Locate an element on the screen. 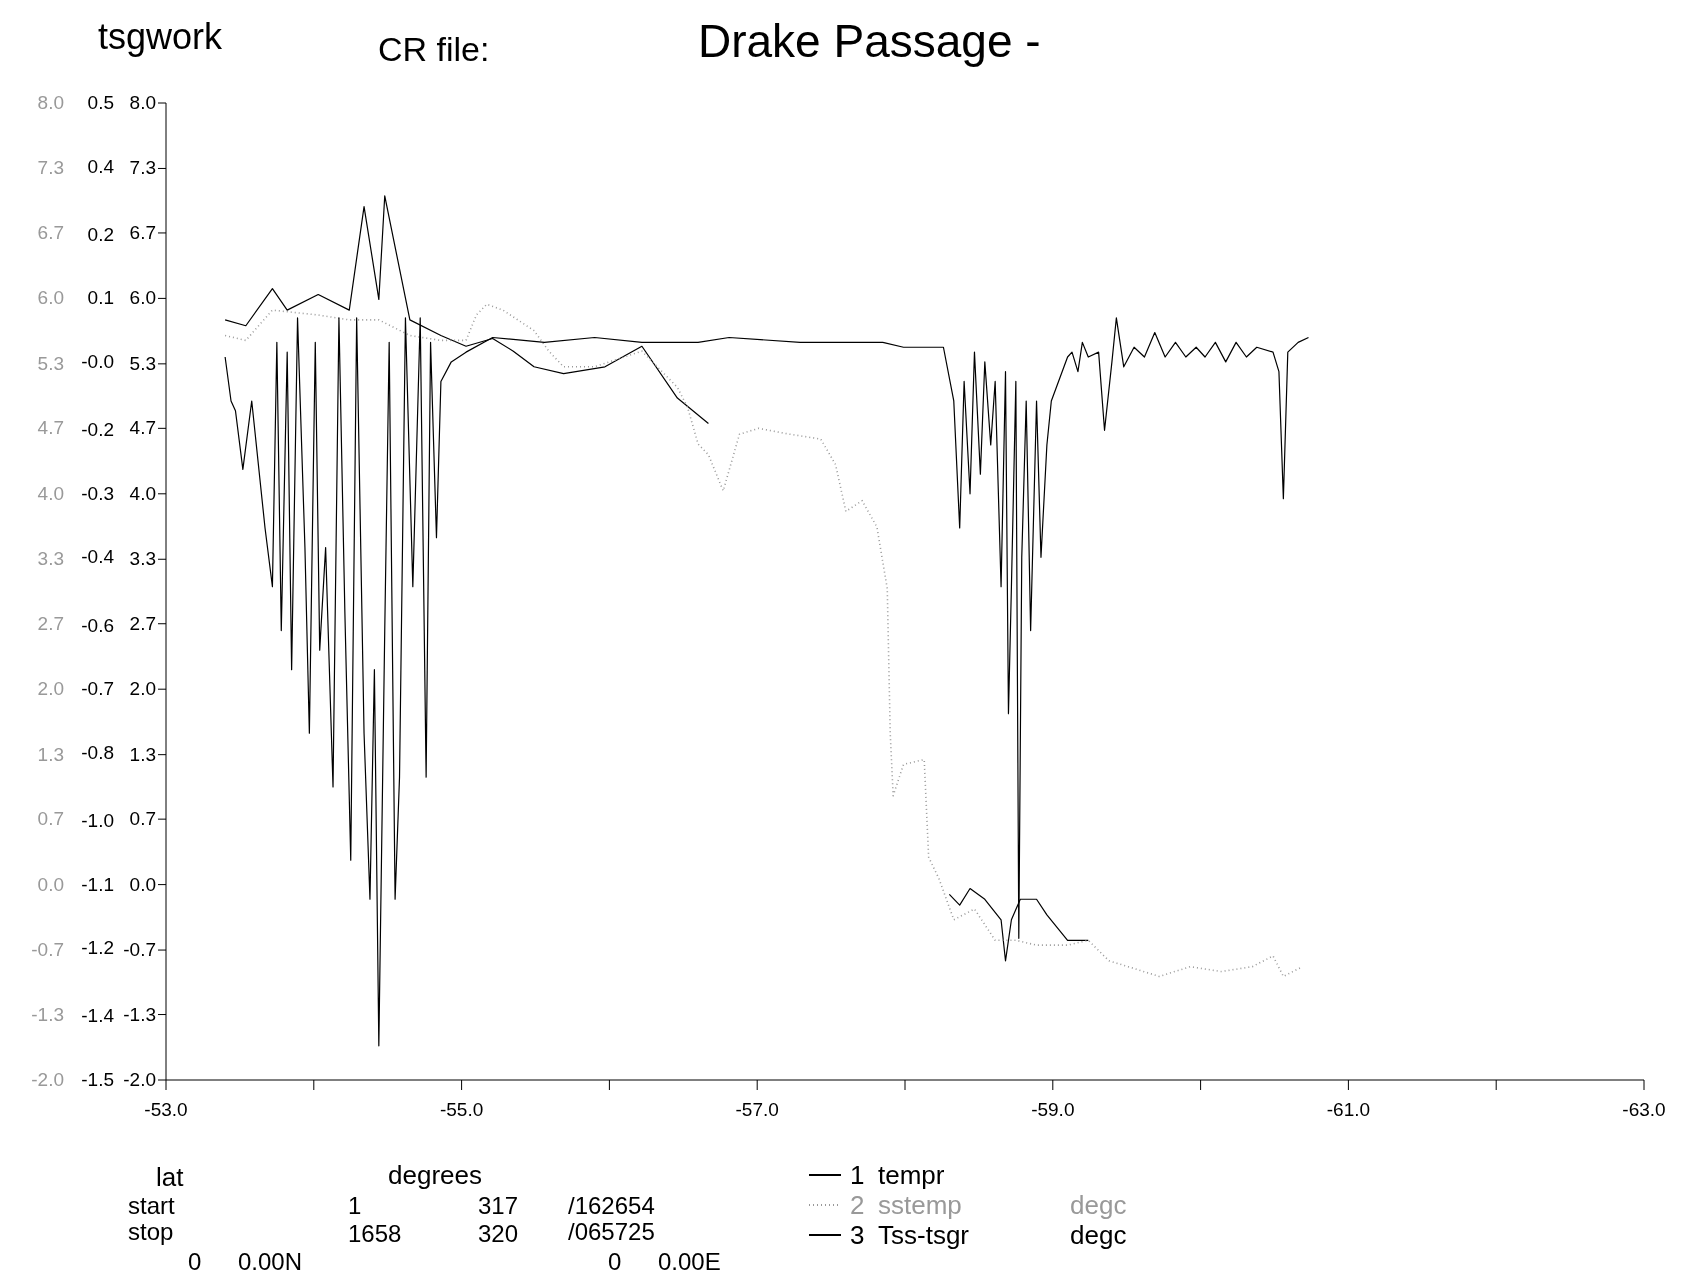  y3-tick-label: 4.0 is located at coordinates (142, 493).